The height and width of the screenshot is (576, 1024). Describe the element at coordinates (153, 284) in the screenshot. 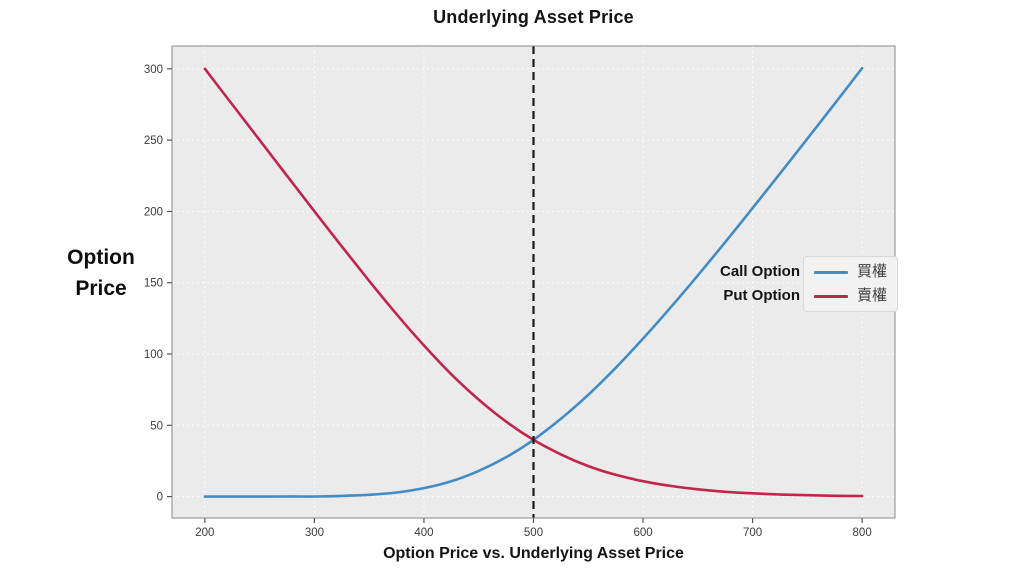

I see `y-tick-label: 150` at that location.